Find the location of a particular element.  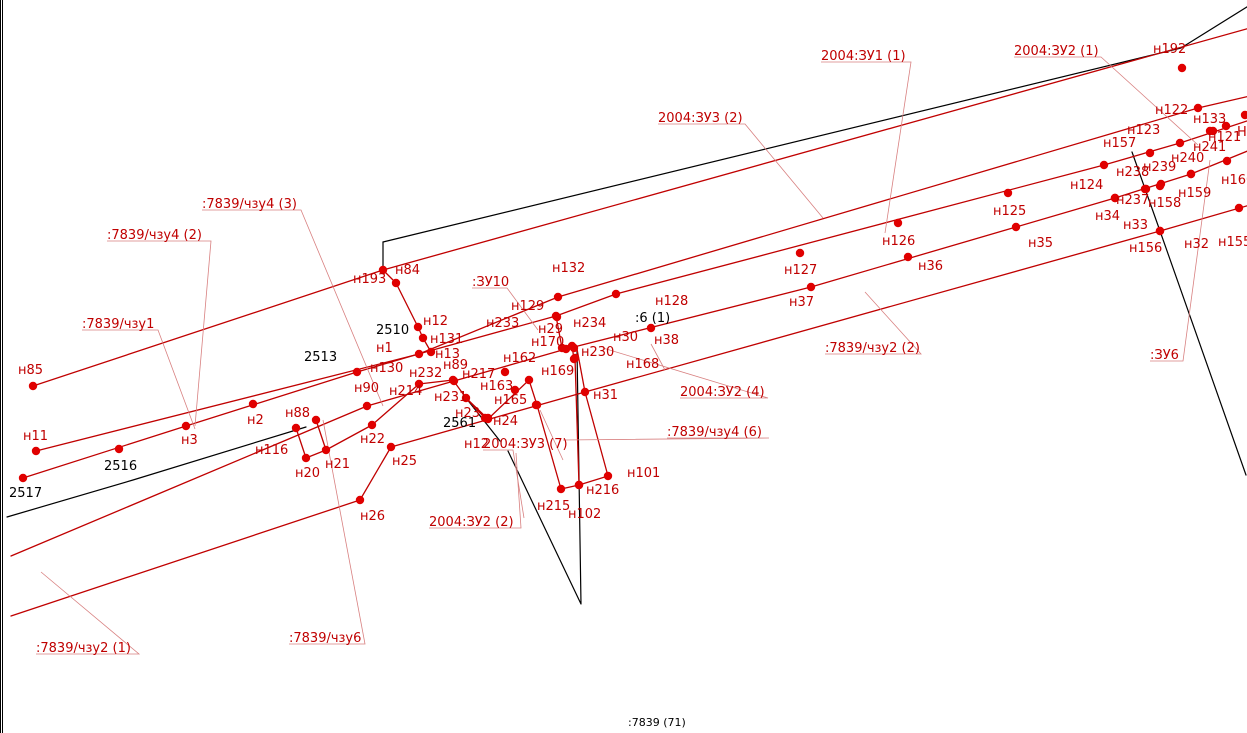

point-label-h233: н233 is located at coordinates (502, 323).